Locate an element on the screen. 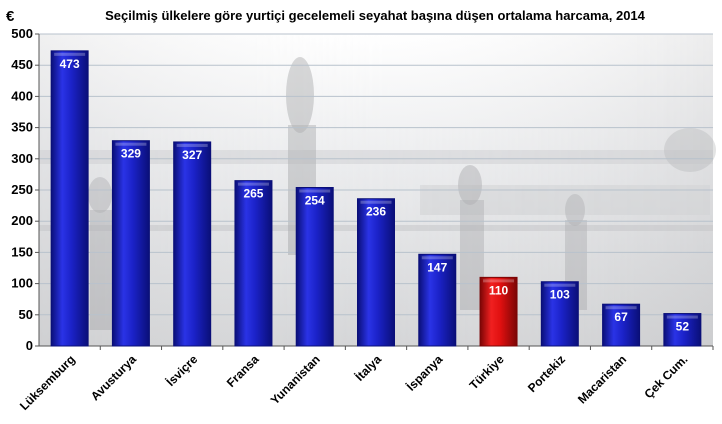 The image size is (722, 424). bar-7: 110 is located at coordinates (498, 311).